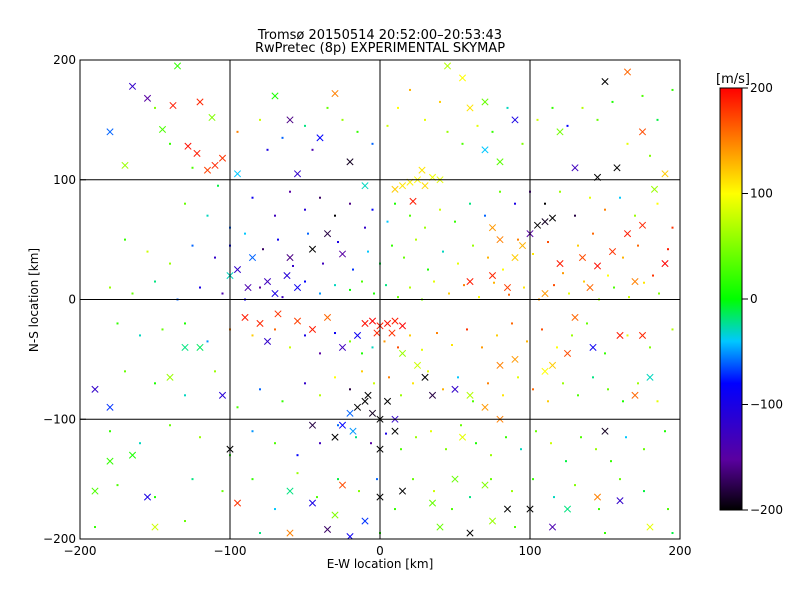 This screenshot has height=600, width=800. Describe the element at coordinates (380, 564) in the screenshot. I see `x-axis-label: E-W location [km]` at that location.